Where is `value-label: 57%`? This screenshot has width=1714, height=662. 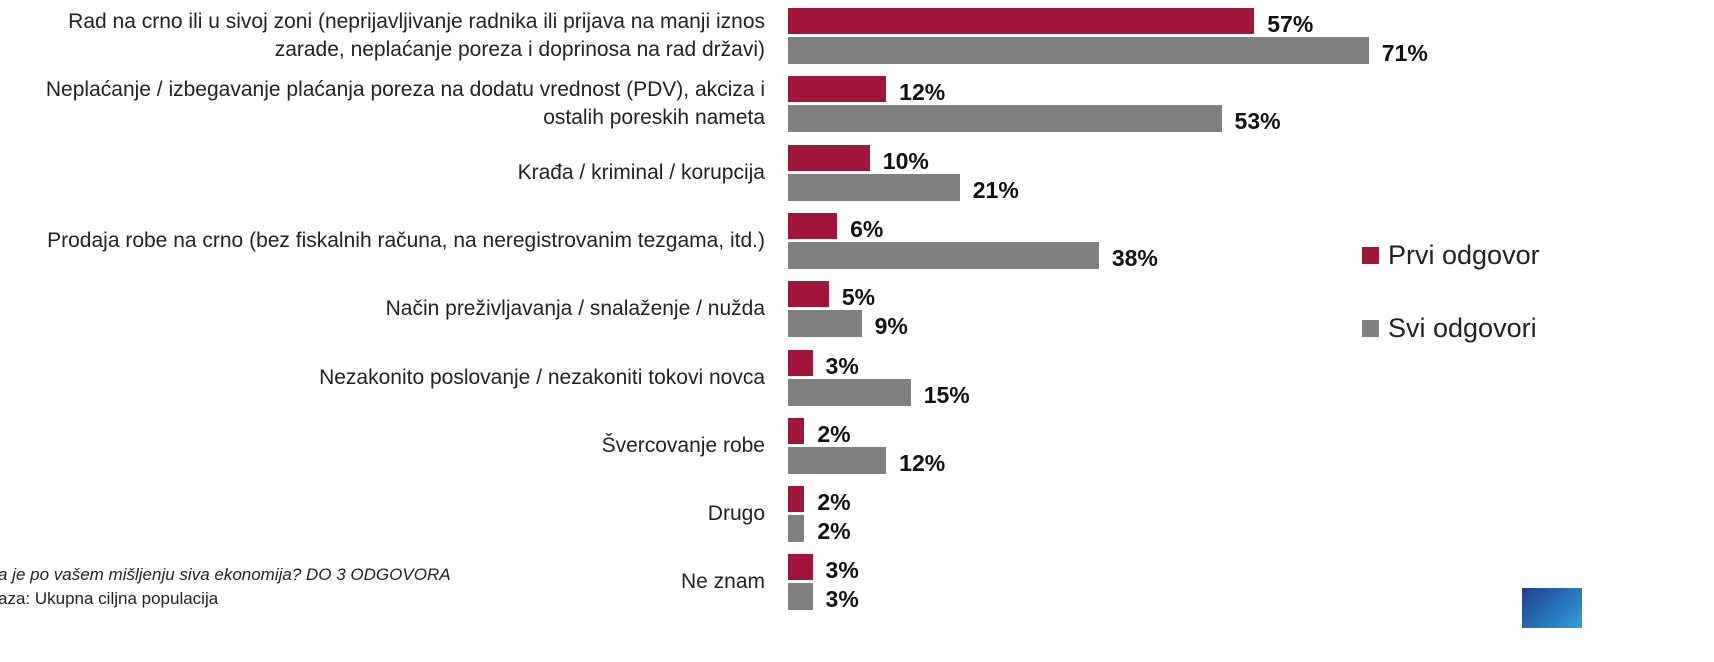 value-label: 57% is located at coordinates (1290, 24).